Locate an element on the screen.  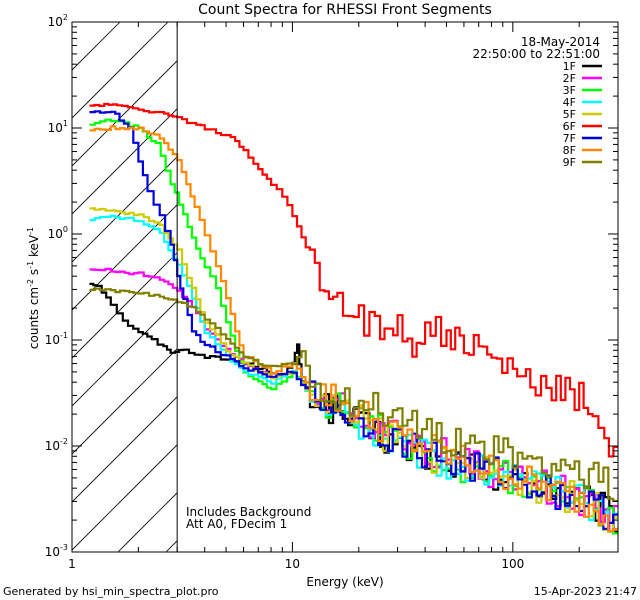
x-tick-labels: 1 10 100 is located at coordinates (296, 564).